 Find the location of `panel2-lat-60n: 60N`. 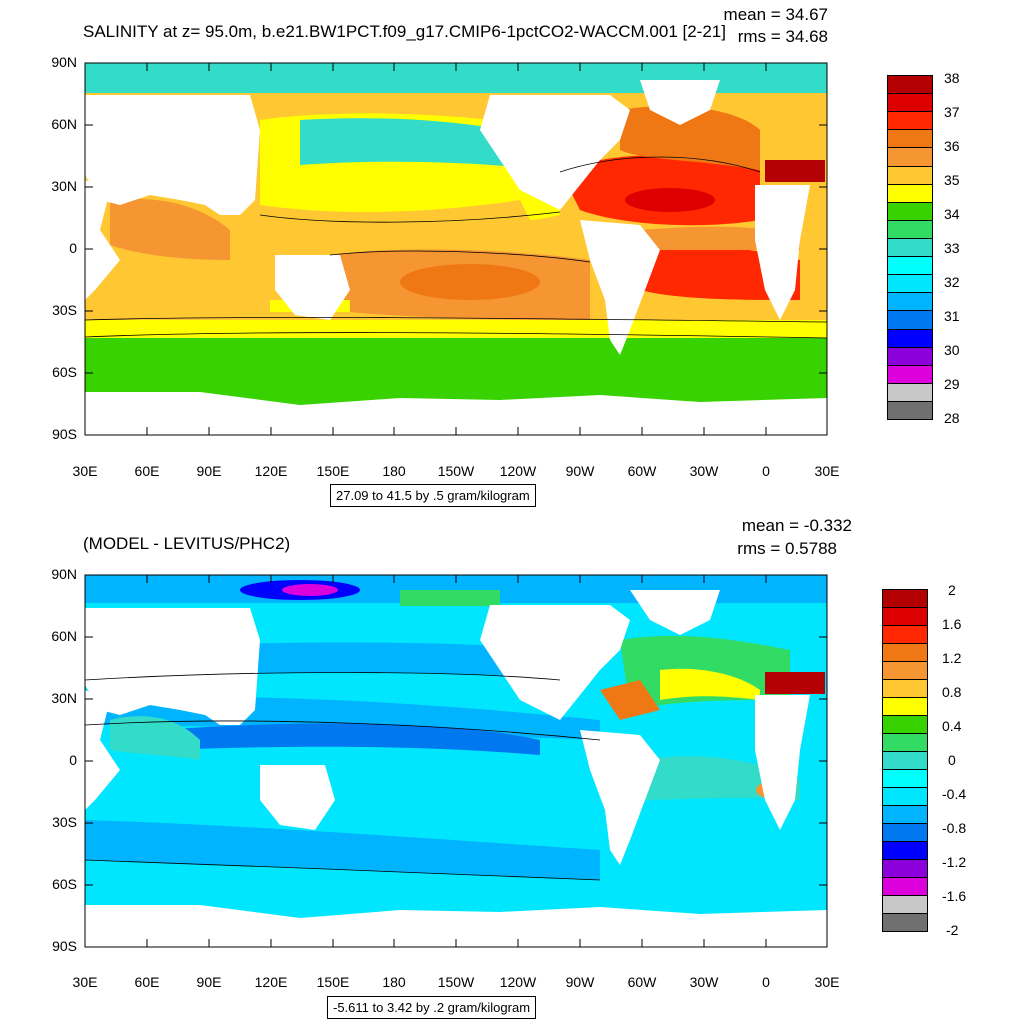

panel2-lat-60n: 60N is located at coordinates (64, 636).